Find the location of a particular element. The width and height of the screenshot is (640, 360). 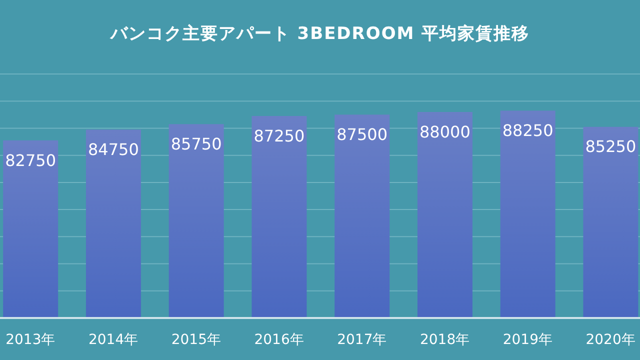

data-label: 87250 is located at coordinates (279, 136).